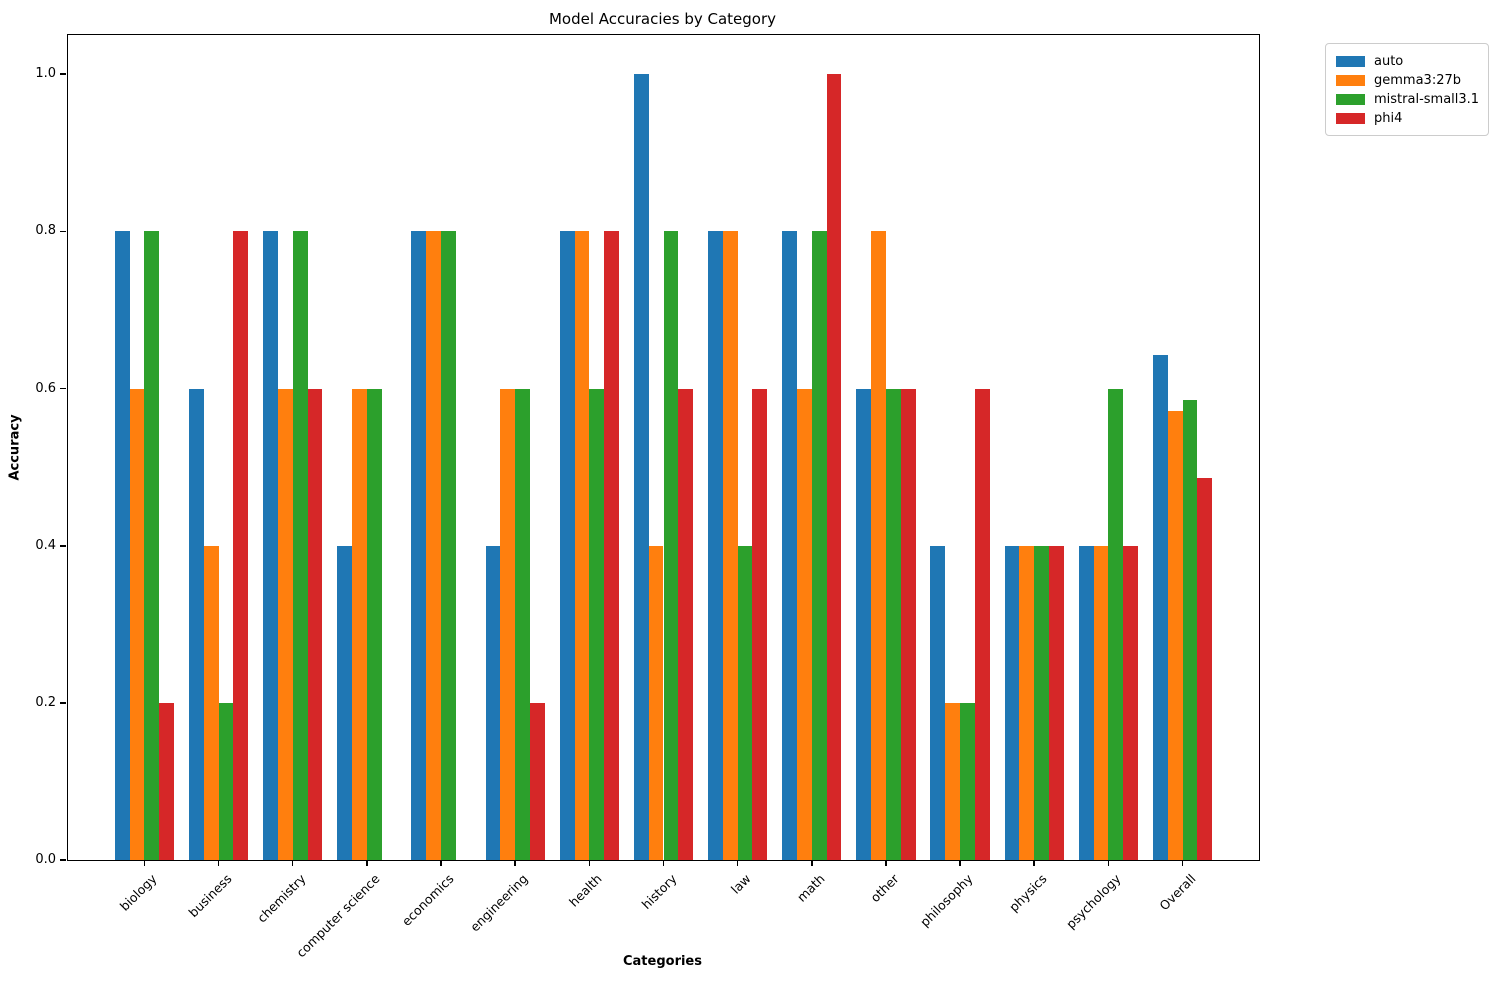  What do you see at coordinates (662, 19) in the screenshot?
I see `chart-title: Model Accuracies by Category` at bounding box center [662, 19].